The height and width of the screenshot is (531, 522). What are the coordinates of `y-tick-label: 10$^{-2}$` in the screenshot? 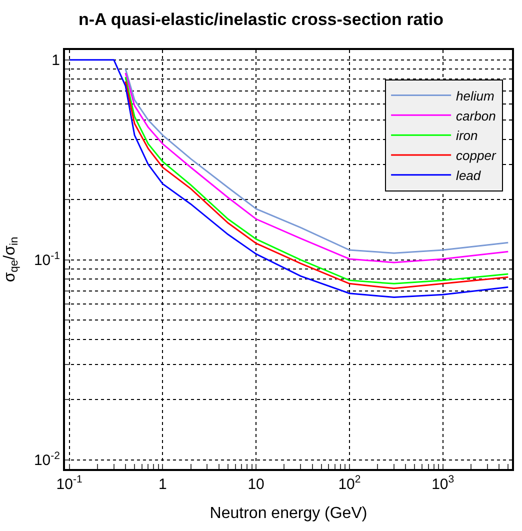 It's located at (47, 460).